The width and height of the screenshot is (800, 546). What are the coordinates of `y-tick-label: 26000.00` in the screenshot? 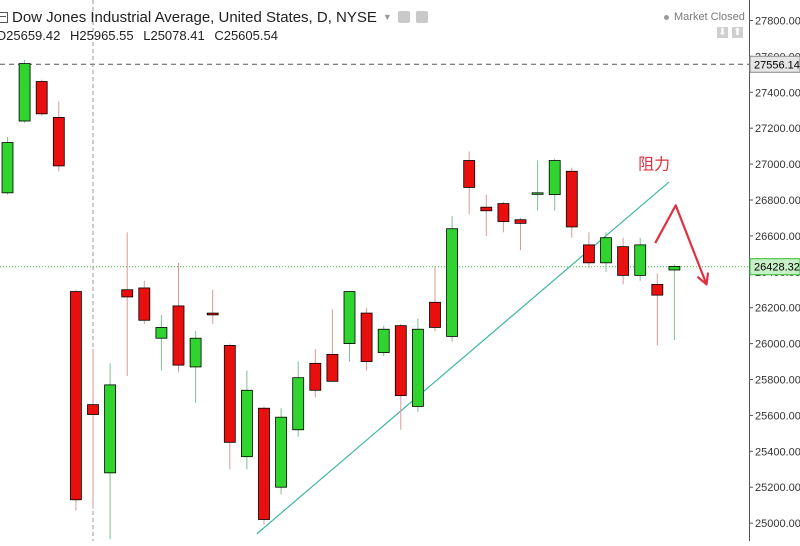 It's located at (777, 345).